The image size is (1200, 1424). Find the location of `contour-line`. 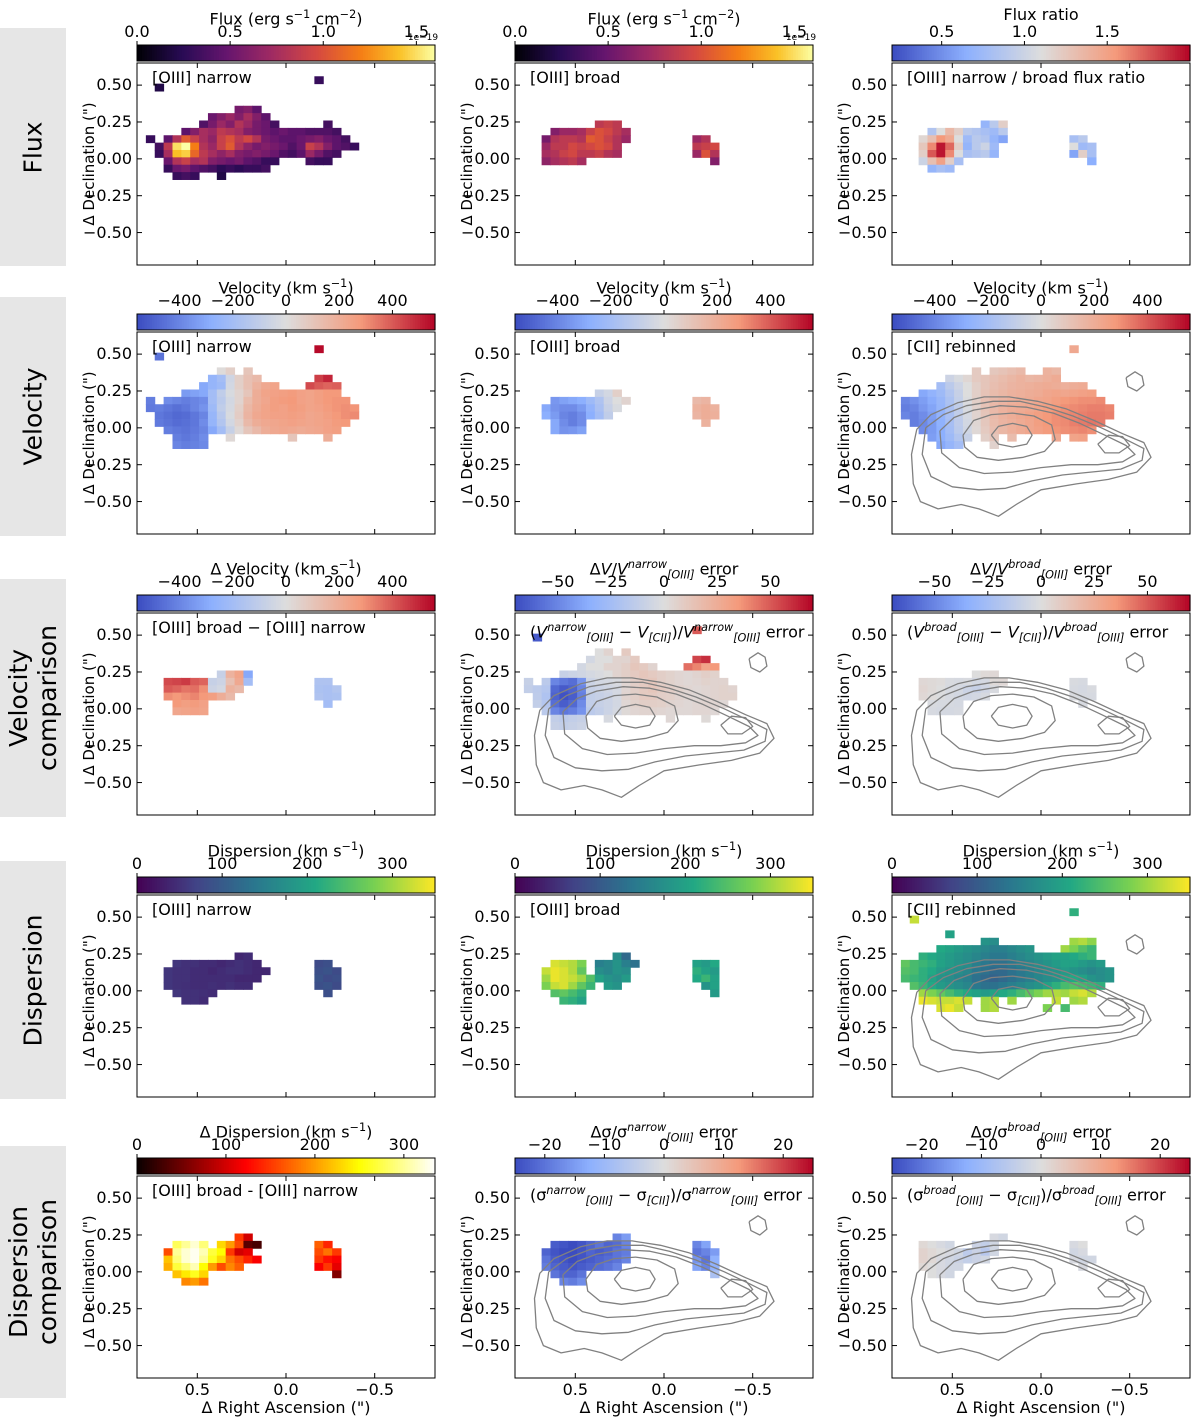

contour-line is located at coordinates (758, 662).